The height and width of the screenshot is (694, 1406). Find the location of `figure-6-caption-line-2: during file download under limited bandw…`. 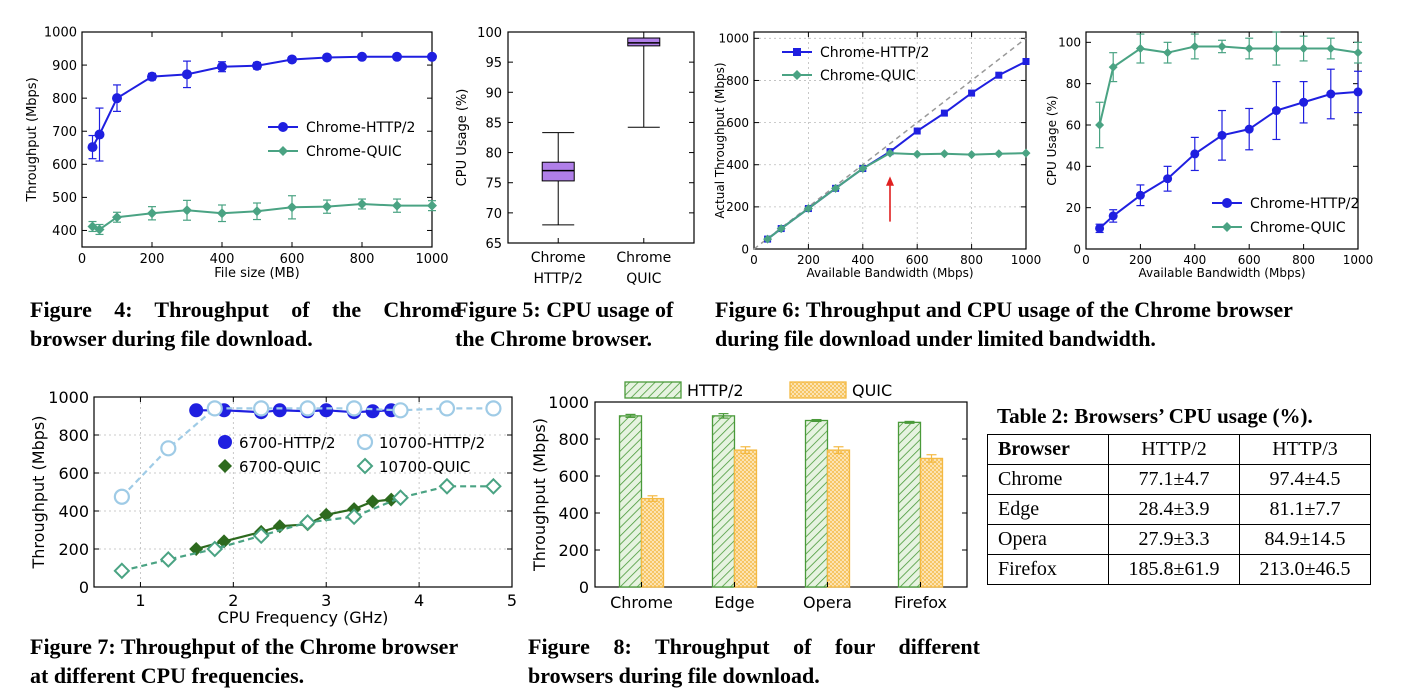

figure-6-caption-line-2: during file download under limited bandw… is located at coordinates (935, 338).